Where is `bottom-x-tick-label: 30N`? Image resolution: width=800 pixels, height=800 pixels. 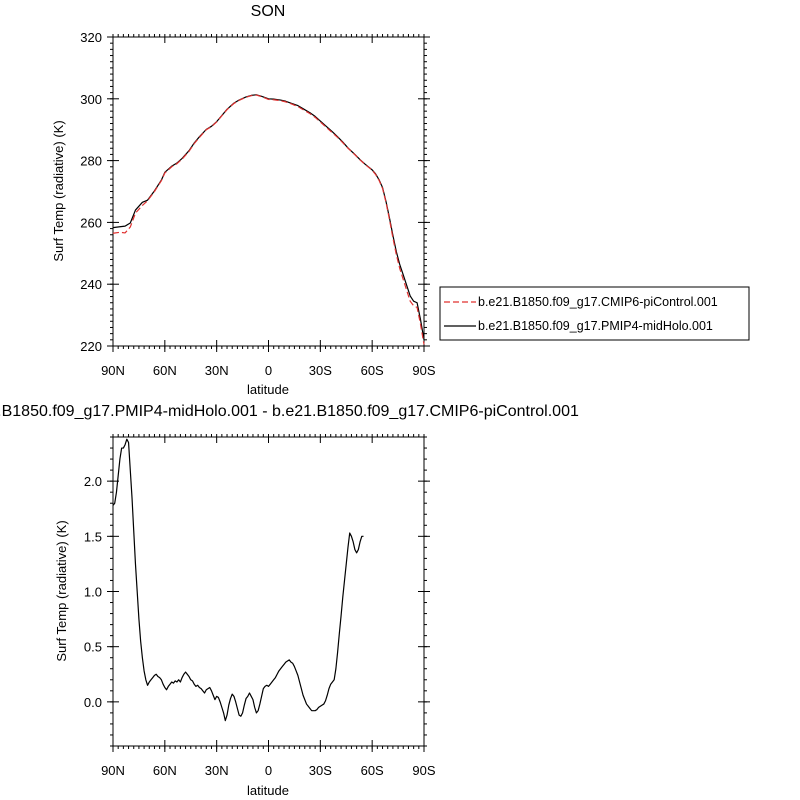
bottom-x-tick-label: 30N is located at coordinates (217, 770).